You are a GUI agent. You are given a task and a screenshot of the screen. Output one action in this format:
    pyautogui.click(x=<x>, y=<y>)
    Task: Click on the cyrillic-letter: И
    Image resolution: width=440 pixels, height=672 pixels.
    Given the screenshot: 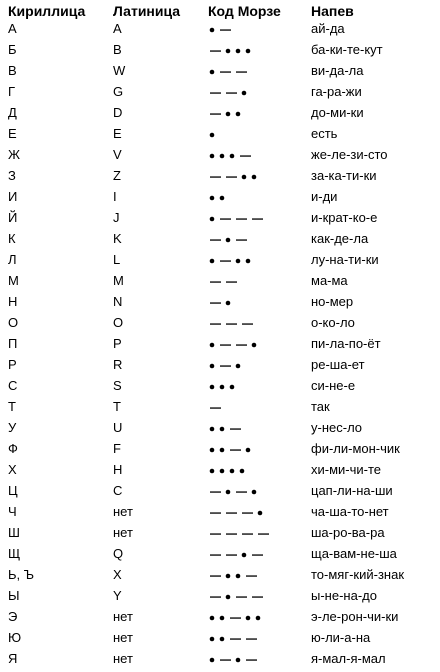 What is the action you would take?
    pyautogui.click(x=13, y=196)
    